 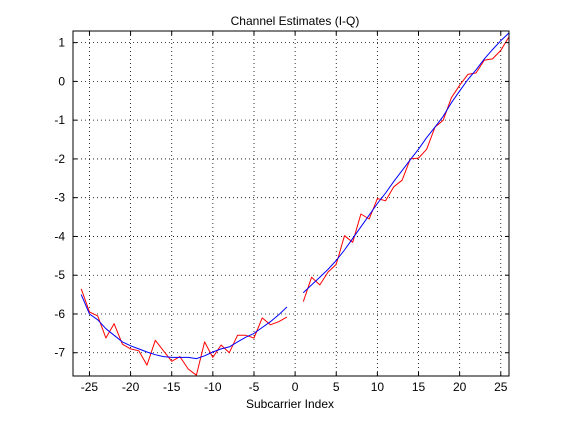 I want to click on x-tick-label: 0, so click(x=295, y=387).